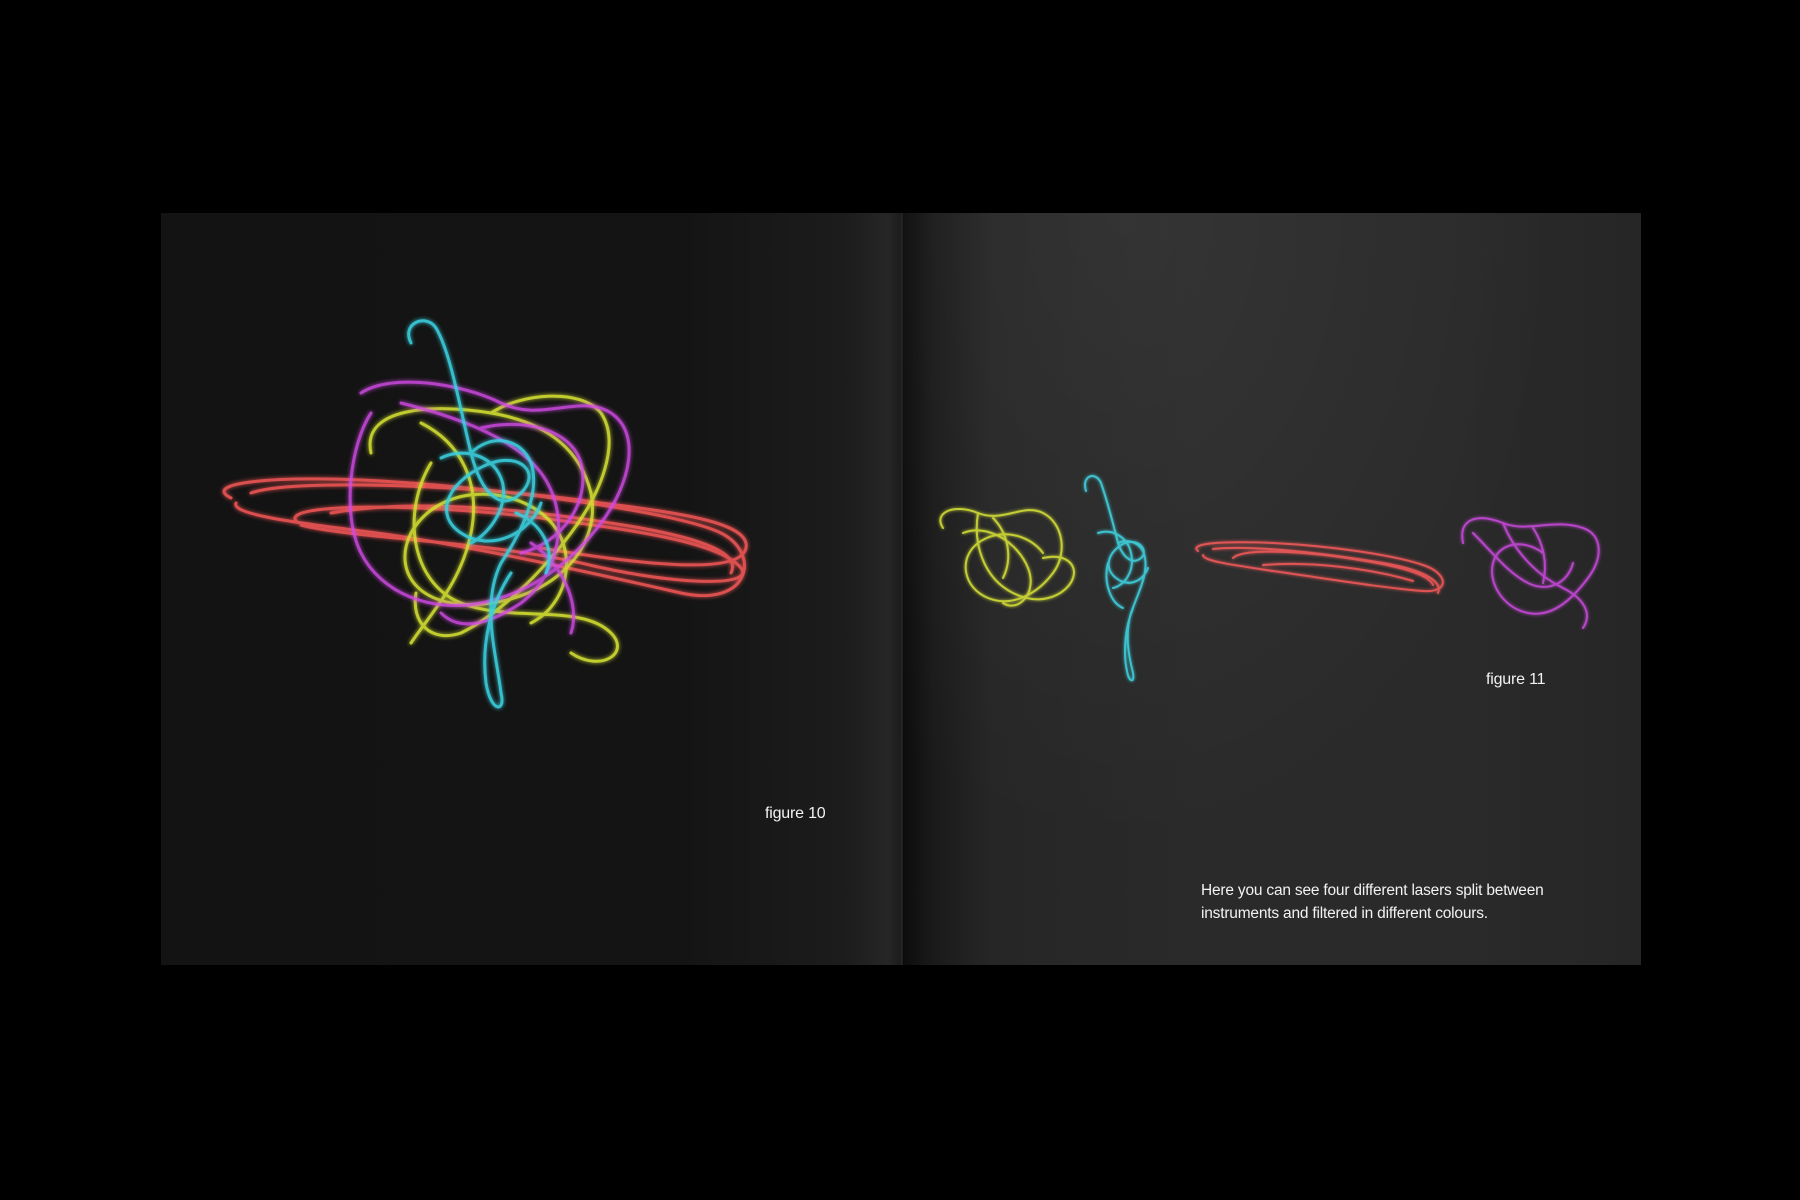  What do you see at coordinates (795, 813) in the screenshot?
I see `figure-10-caption: figure 10` at bounding box center [795, 813].